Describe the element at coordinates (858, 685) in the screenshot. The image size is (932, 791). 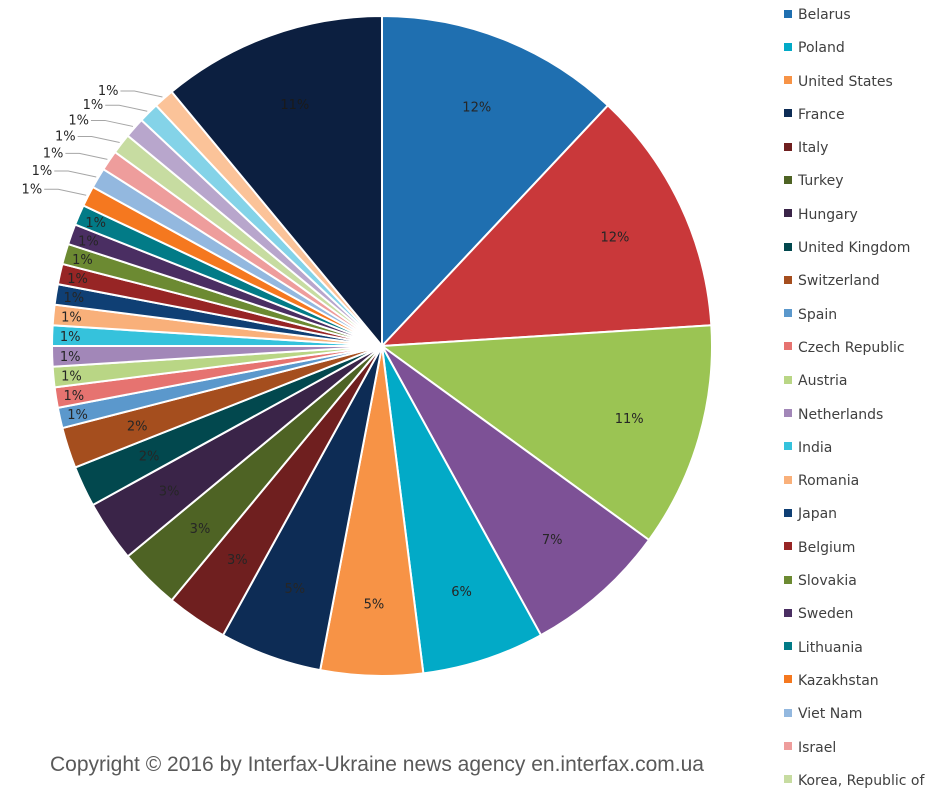
I see `legend-item-21: Kazakhstan` at that location.